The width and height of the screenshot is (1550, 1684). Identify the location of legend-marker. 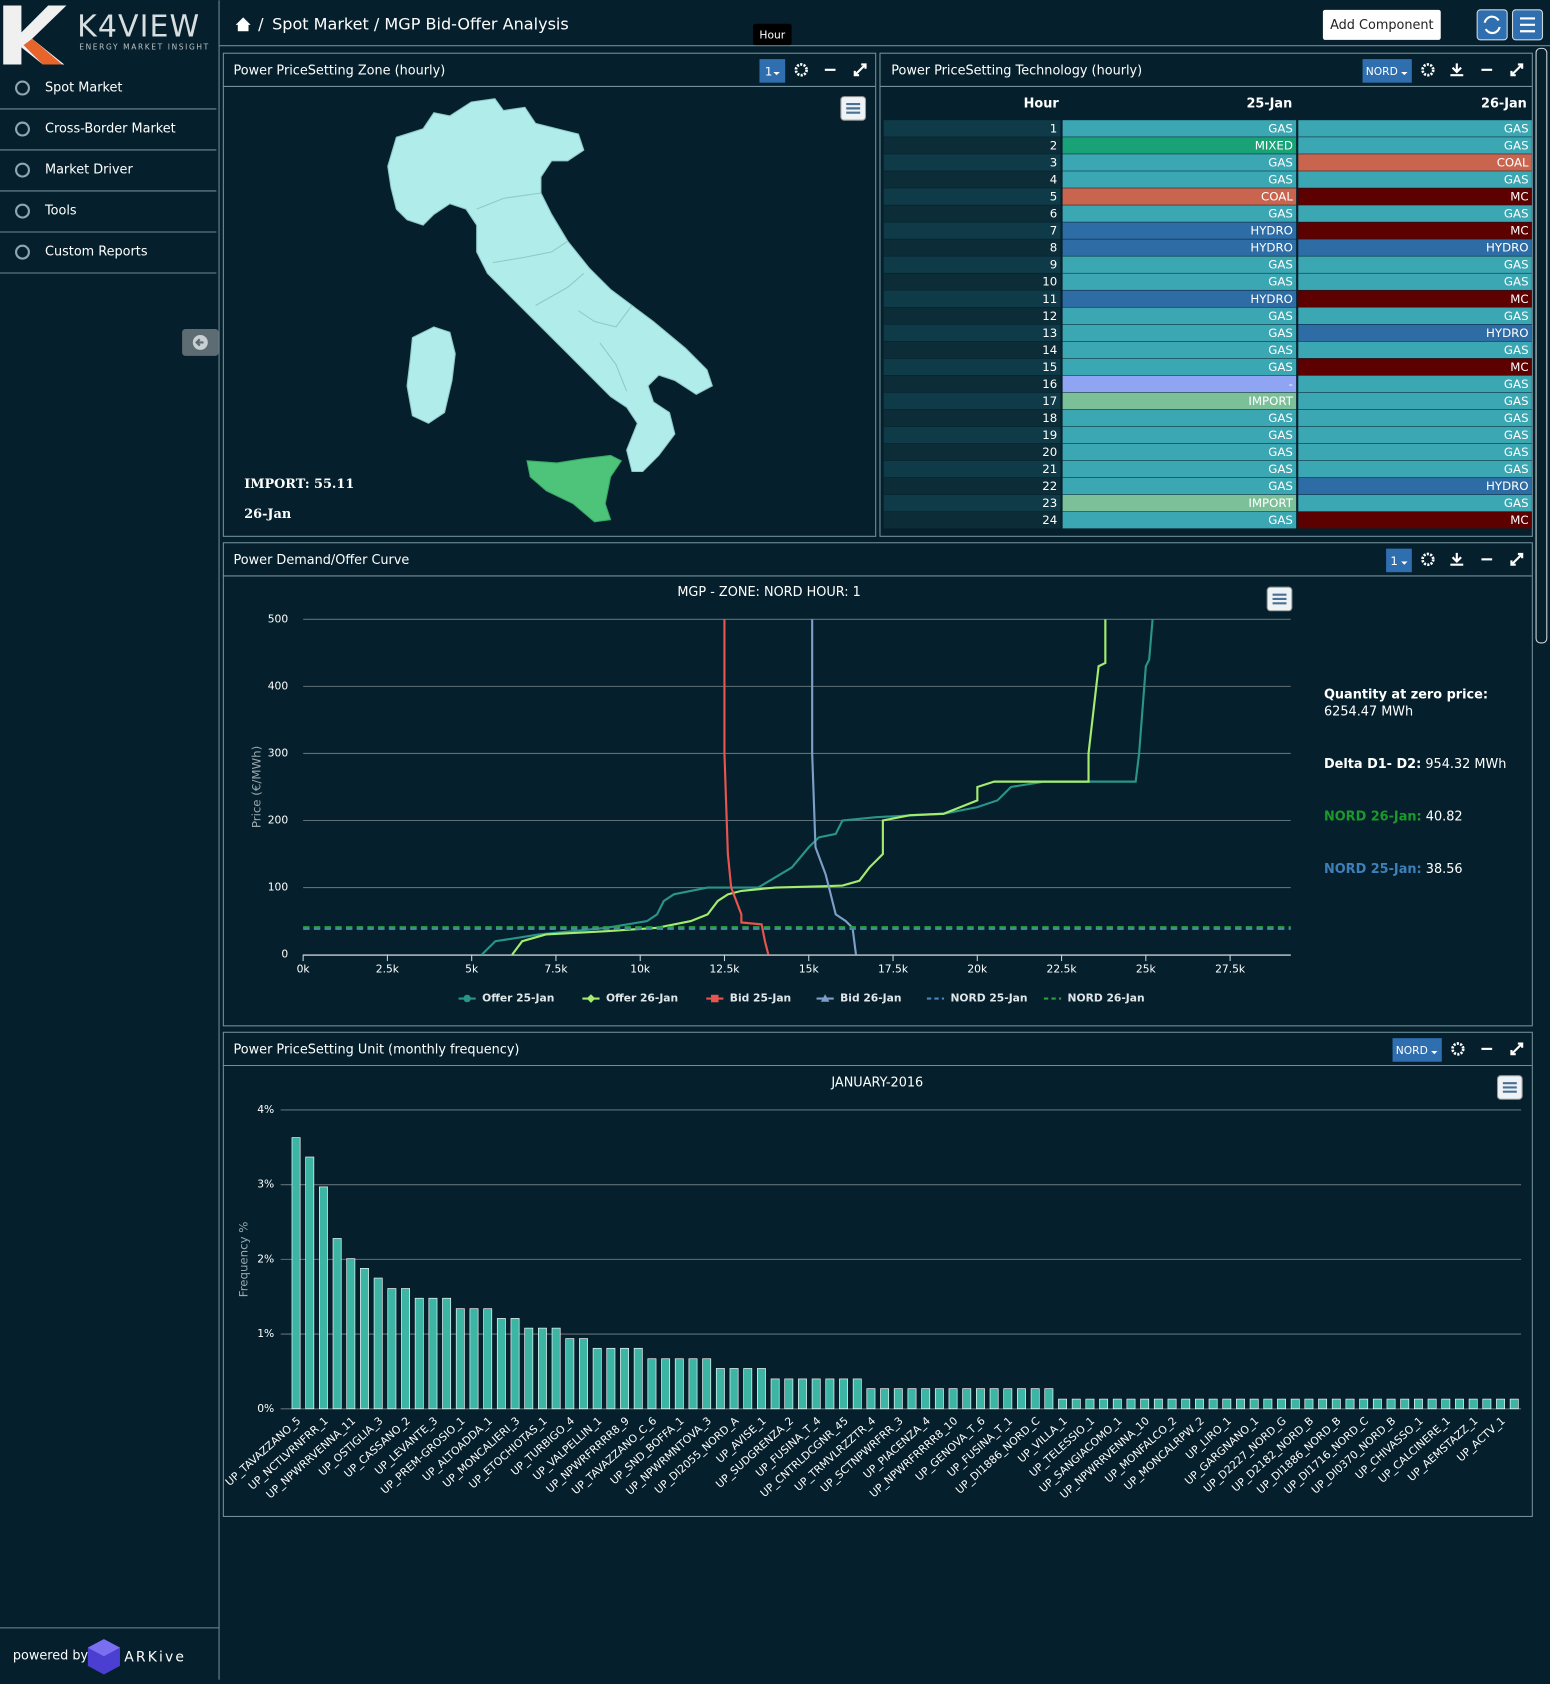
(715, 998).